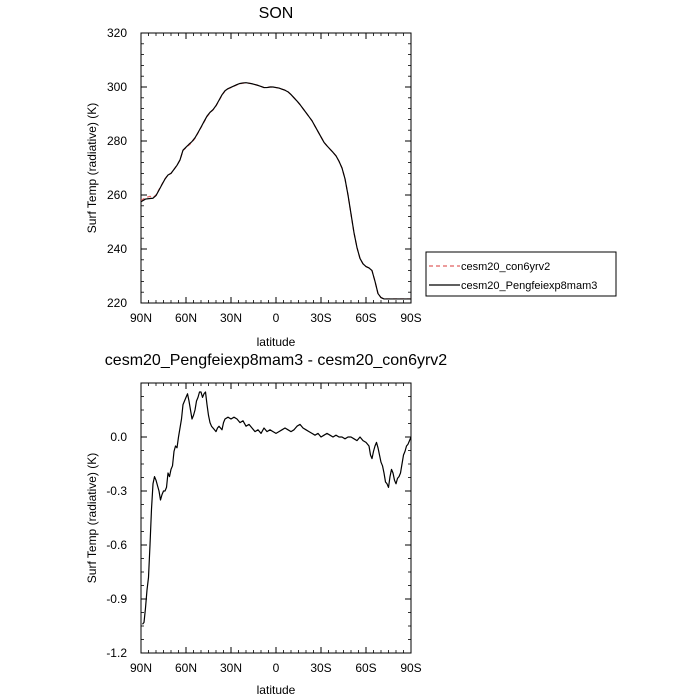 Image resolution: width=700 pixels, height=700 pixels. I want to click on y-tick-label: -0.3, so click(116, 491).